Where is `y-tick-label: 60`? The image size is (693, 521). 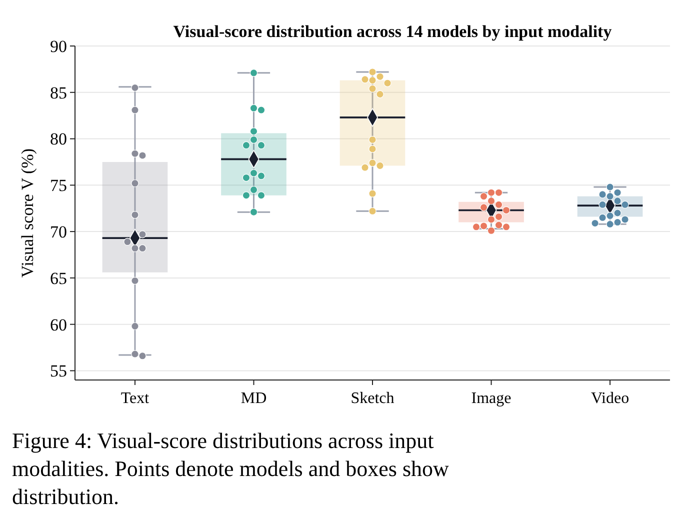 y-tick-label: 60 is located at coordinates (58, 324).